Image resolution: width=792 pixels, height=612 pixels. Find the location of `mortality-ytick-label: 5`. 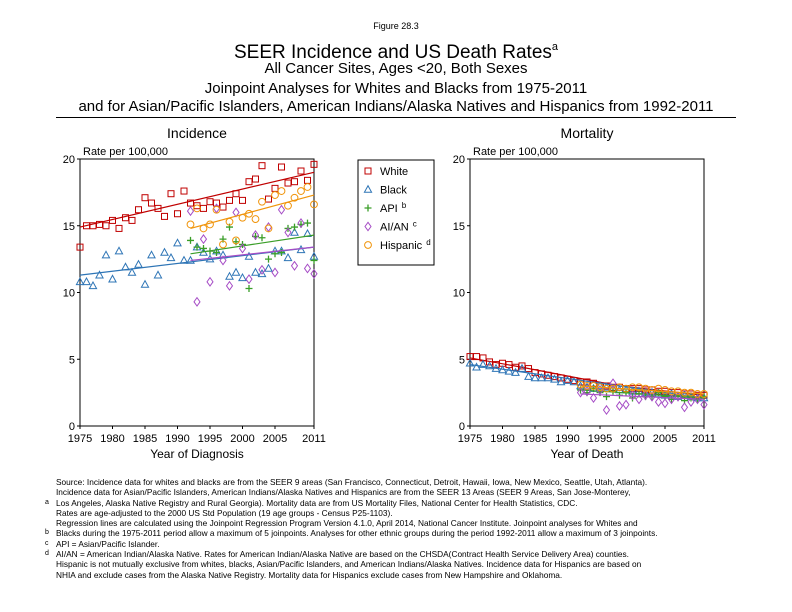

mortality-ytick-label: 5 is located at coordinates (462, 360).